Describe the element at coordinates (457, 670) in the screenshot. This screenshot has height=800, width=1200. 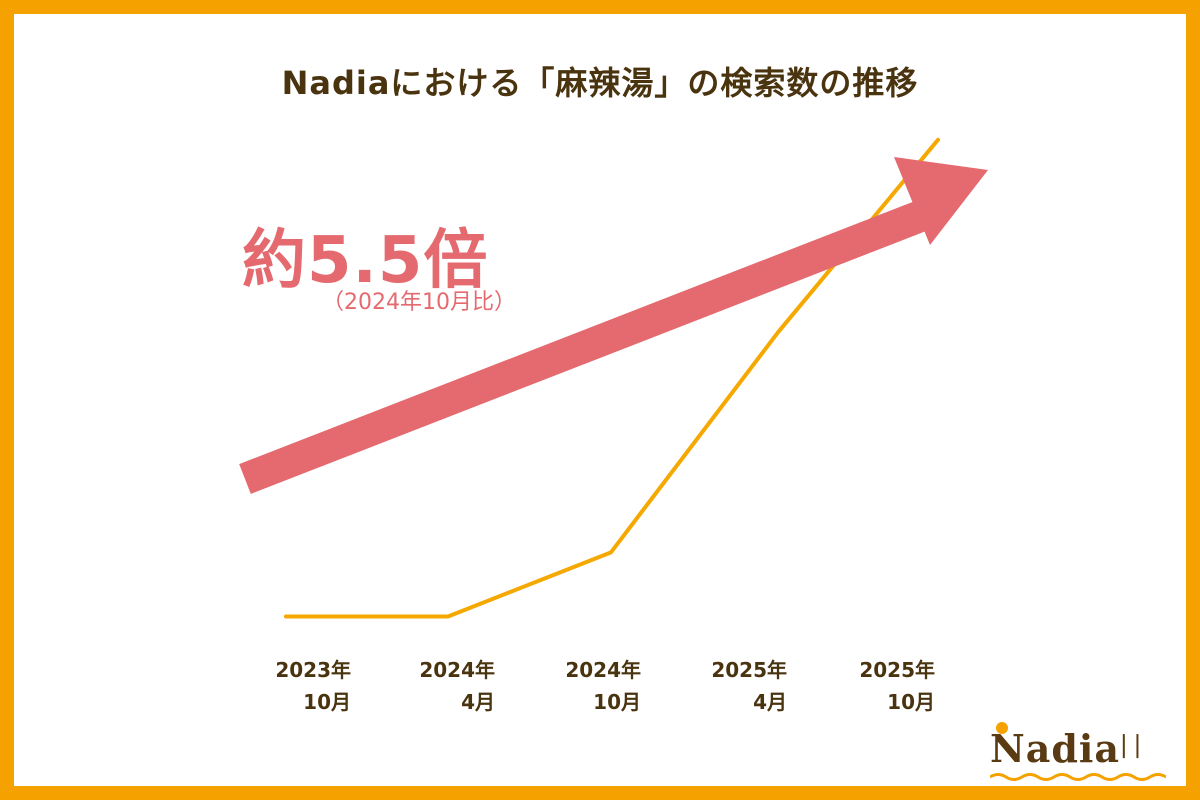
I see `x-tick-1-year: 2024年` at that location.